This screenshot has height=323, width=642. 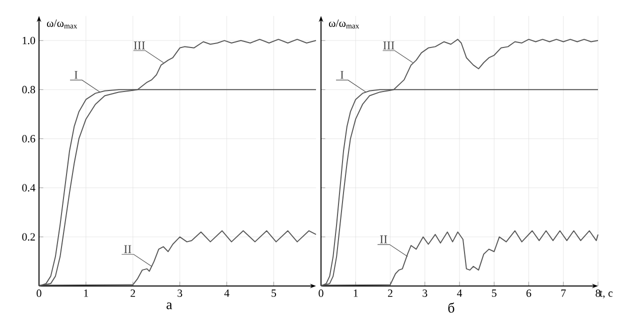 I want to click on x-tick-label: 8, so click(x=598, y=293).